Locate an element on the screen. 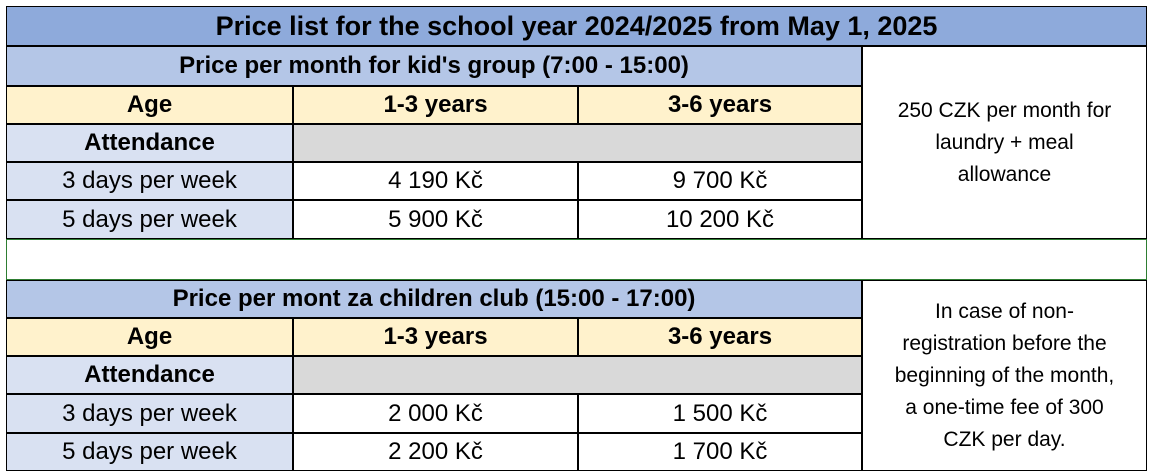  note-line: laundry + meal is located at coordinates (1004, 142).